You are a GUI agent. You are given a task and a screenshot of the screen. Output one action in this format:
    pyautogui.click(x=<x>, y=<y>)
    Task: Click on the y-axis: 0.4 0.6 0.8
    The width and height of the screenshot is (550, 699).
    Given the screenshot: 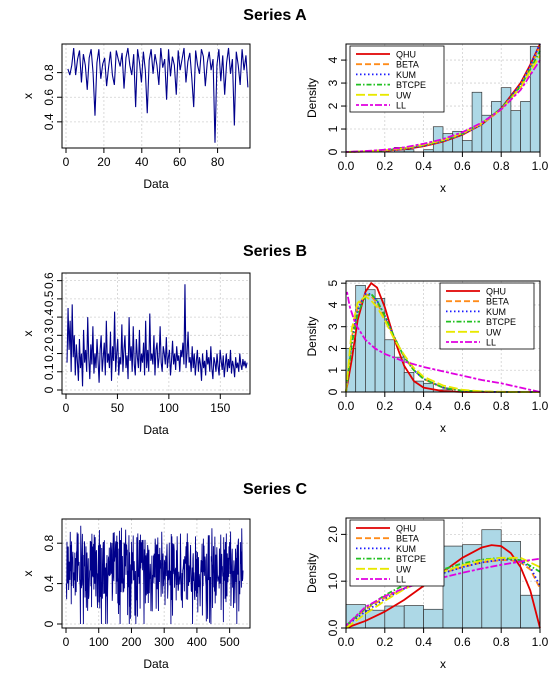 What is the action you would take?
    pyautogui.click(x=52, y=97)
    